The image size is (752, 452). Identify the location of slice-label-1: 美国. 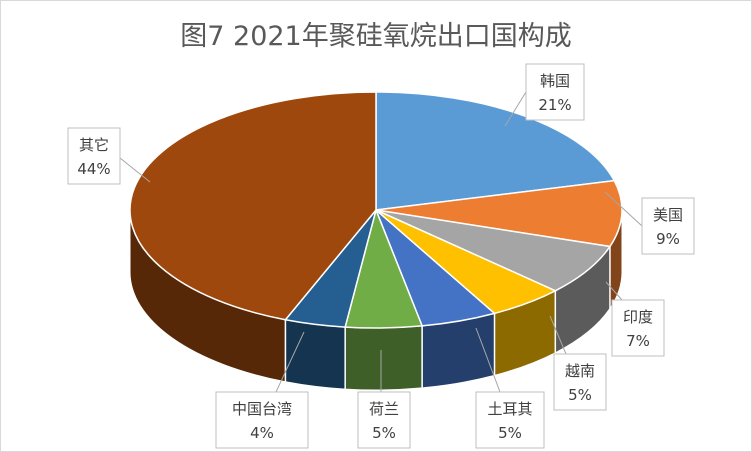
(668, 215).